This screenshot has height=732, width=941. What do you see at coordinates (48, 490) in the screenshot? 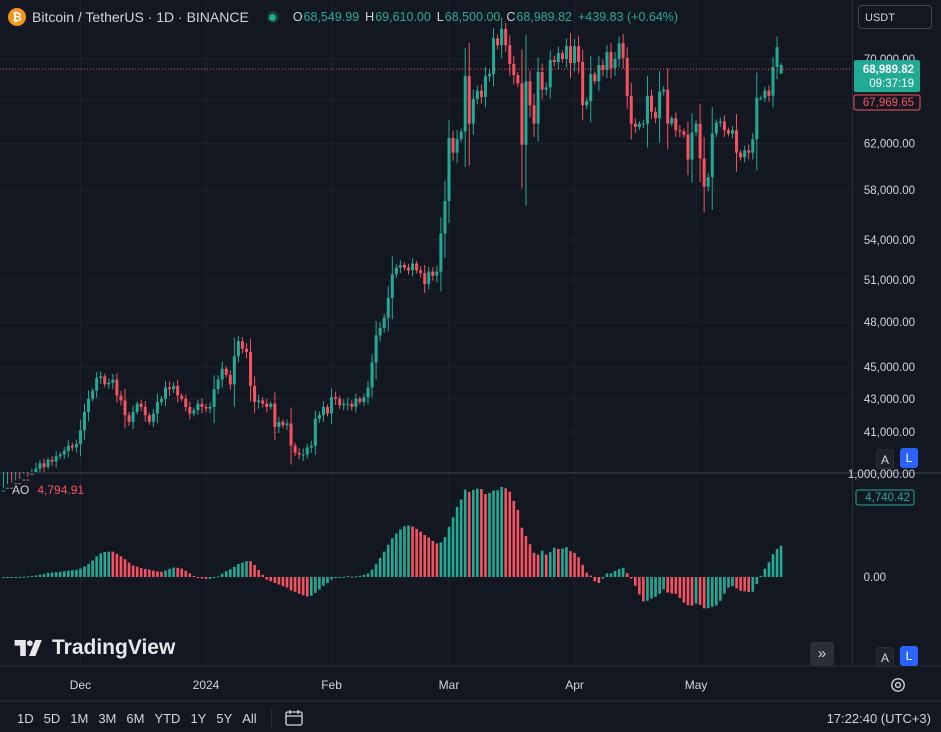
I see `ao-legend: AO 4,794.91` at bounding box center [48, 490].